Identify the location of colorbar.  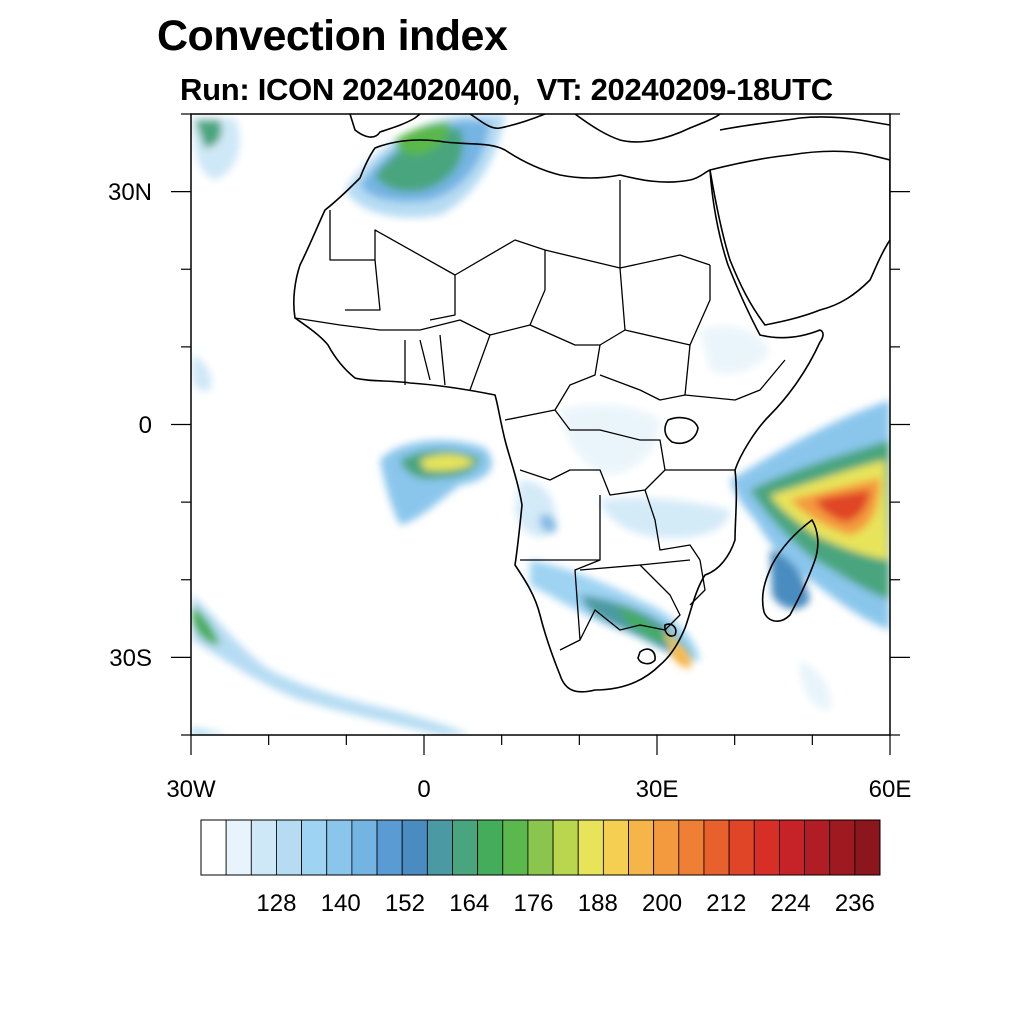
(540, 847).